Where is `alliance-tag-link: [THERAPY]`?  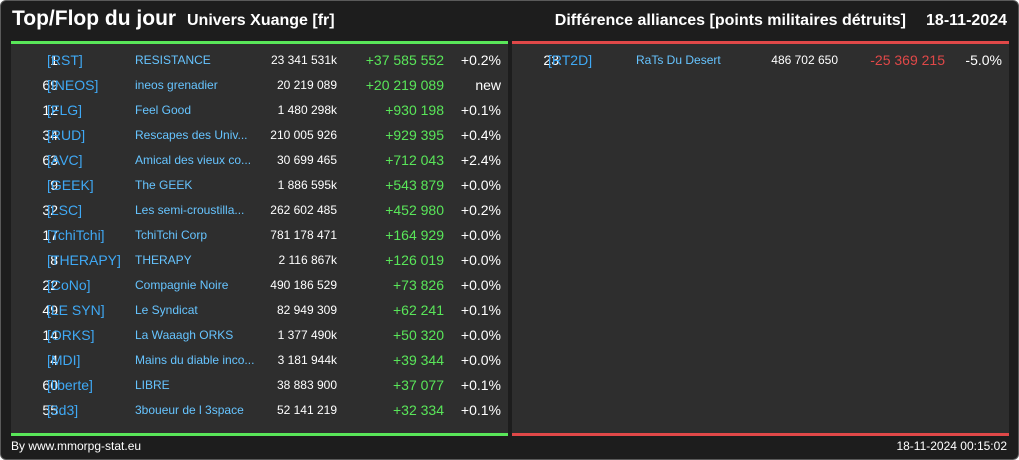
alliance-tag-link: [THERAPY] is located at coordinates (84, 260).